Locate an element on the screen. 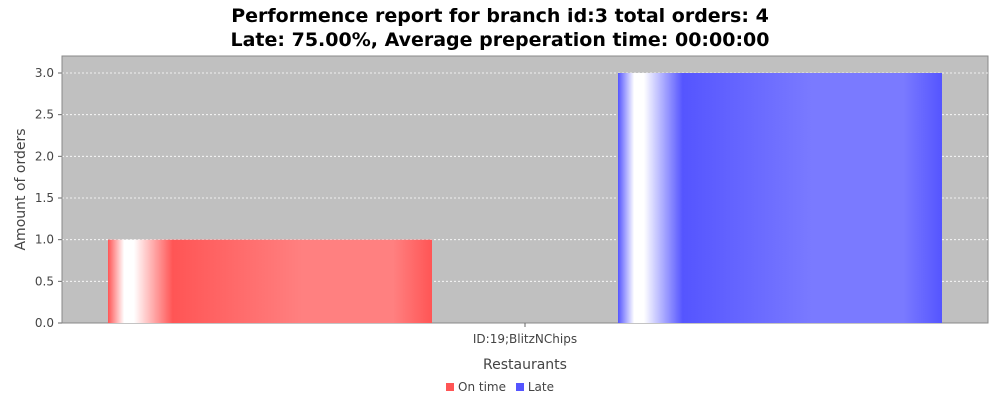 This screenshot has height=400, width=1000. y-tick-label: 0.0 is located at coordinates (44, 323).